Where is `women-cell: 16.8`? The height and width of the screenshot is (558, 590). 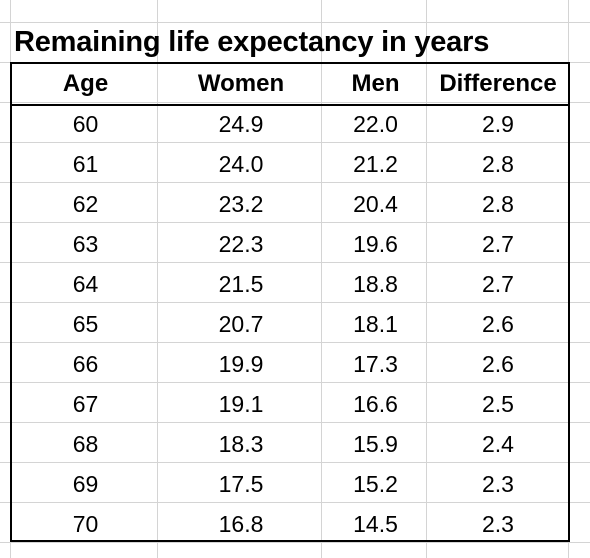
women-cell: 16.8 is located at coordinates (241, 524).